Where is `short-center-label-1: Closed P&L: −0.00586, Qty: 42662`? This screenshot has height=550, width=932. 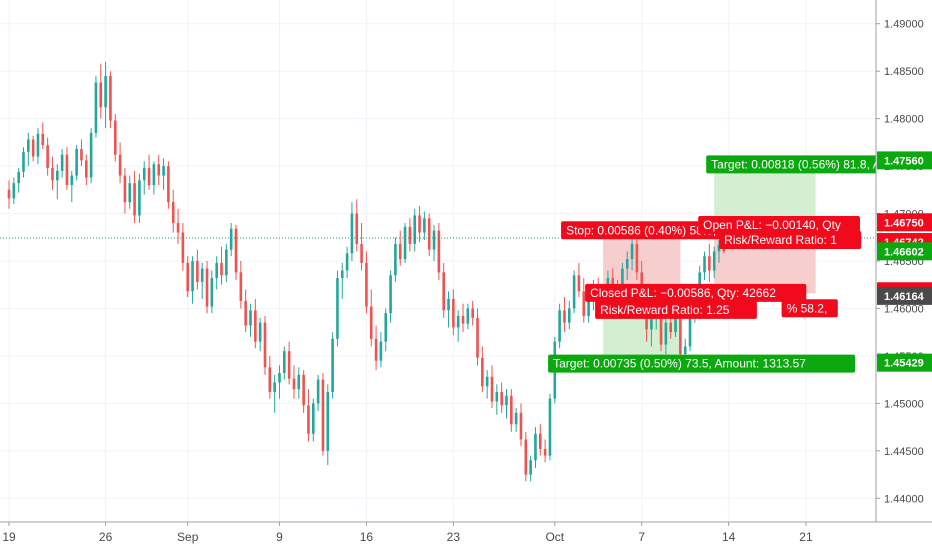
short-center-label-1: Closed P&L: −0.00586, Qty: 42662 is located at coordinates (696, 292).